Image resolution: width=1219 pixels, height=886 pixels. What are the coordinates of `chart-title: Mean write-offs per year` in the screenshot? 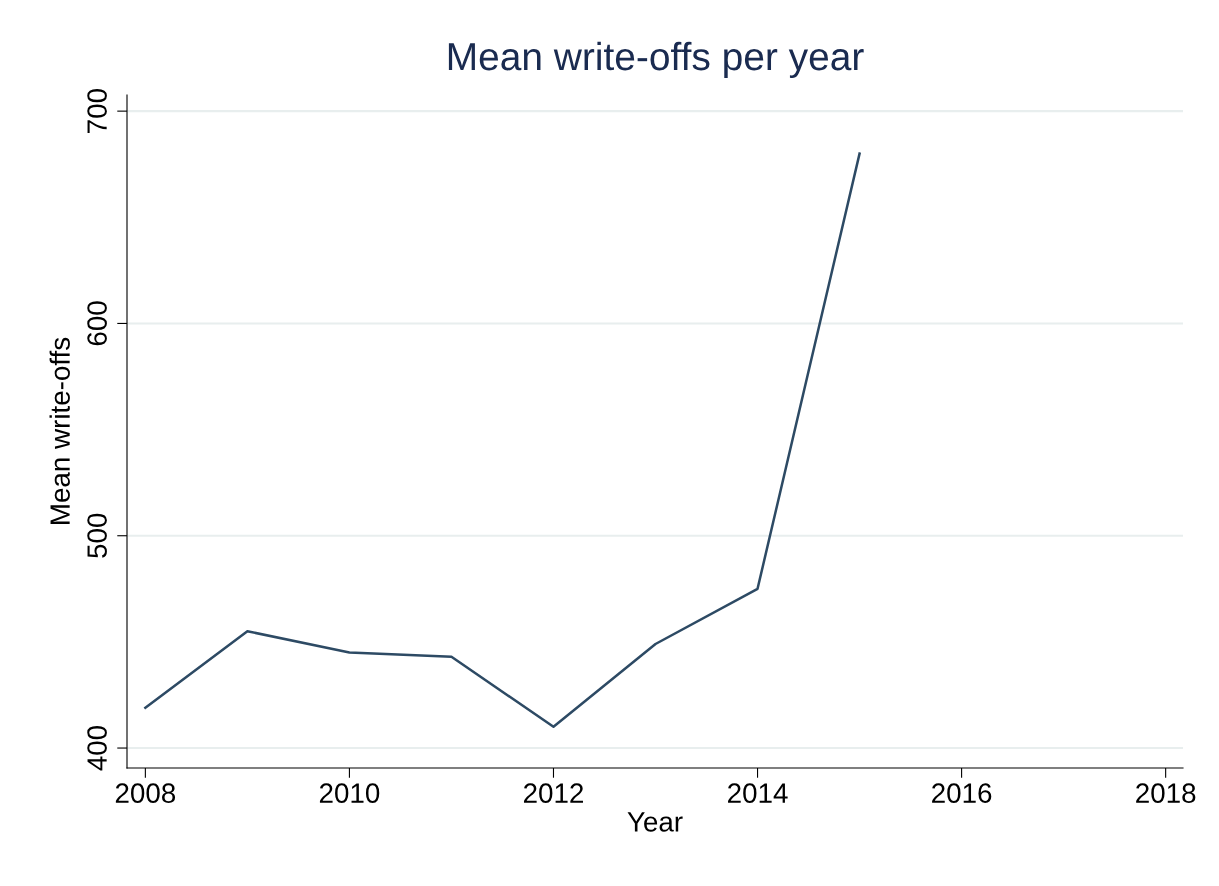 It's located at (656, 60).